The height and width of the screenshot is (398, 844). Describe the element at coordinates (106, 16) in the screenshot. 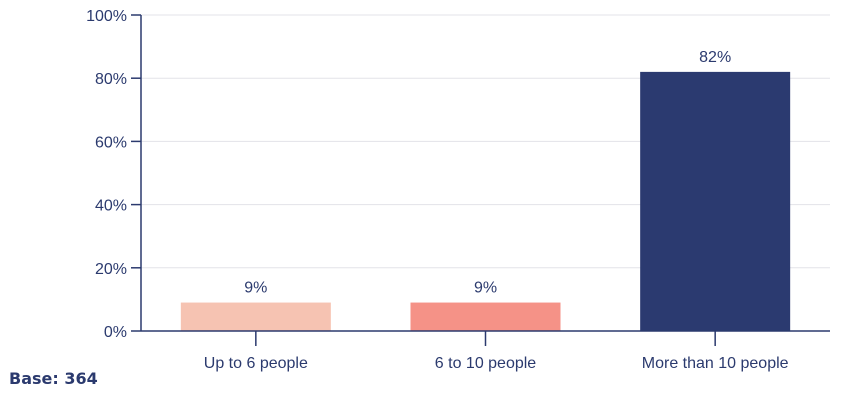

I see `y-tick-label: 100%` at that location.